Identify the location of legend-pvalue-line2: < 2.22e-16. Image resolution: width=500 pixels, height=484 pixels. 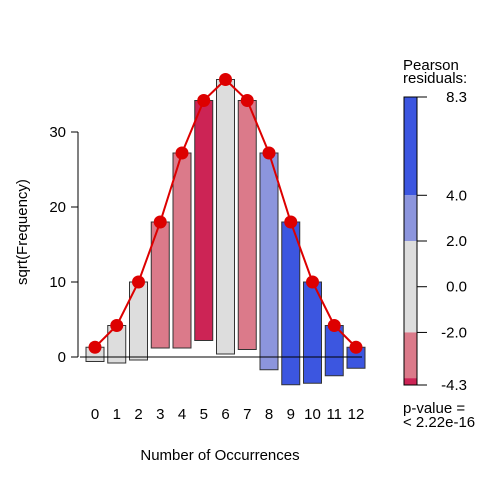
(439, 422).